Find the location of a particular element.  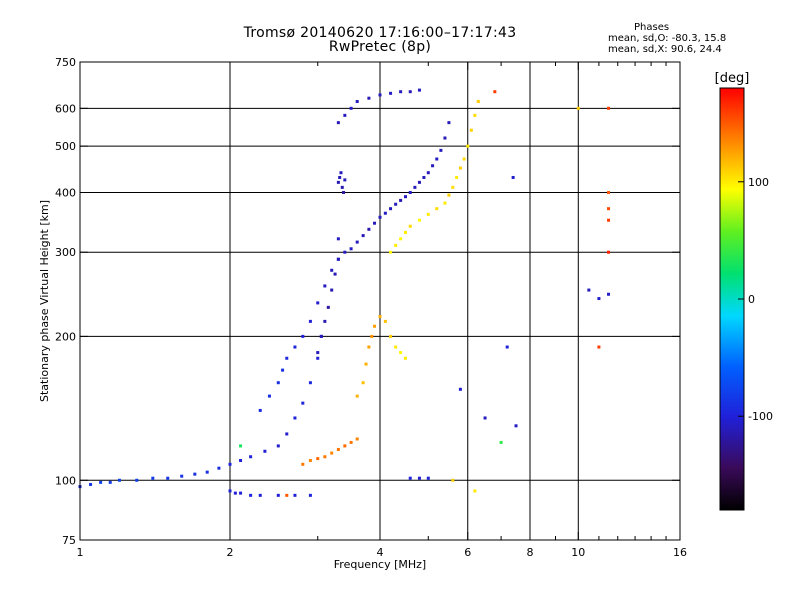

colorbar-tick-label: -100 is located at coordinates (760, 416).